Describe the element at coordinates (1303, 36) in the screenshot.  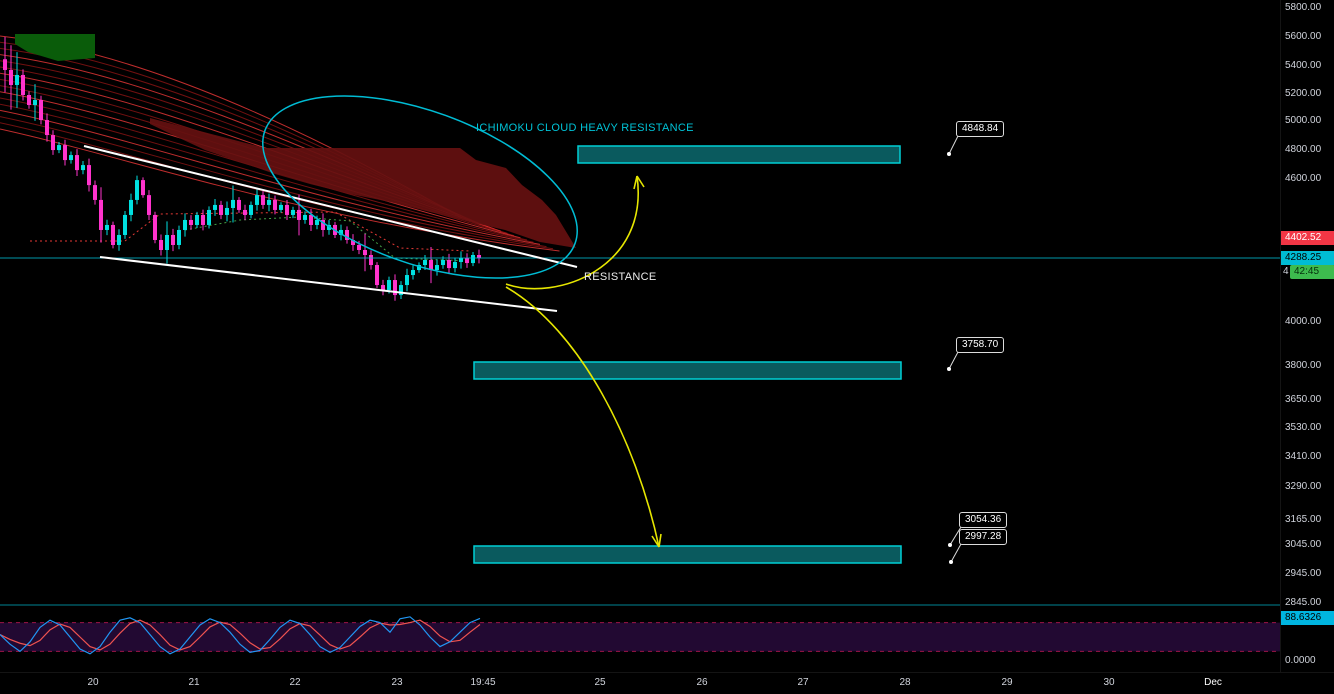
I see `price-tick: 5600.00` at that location.